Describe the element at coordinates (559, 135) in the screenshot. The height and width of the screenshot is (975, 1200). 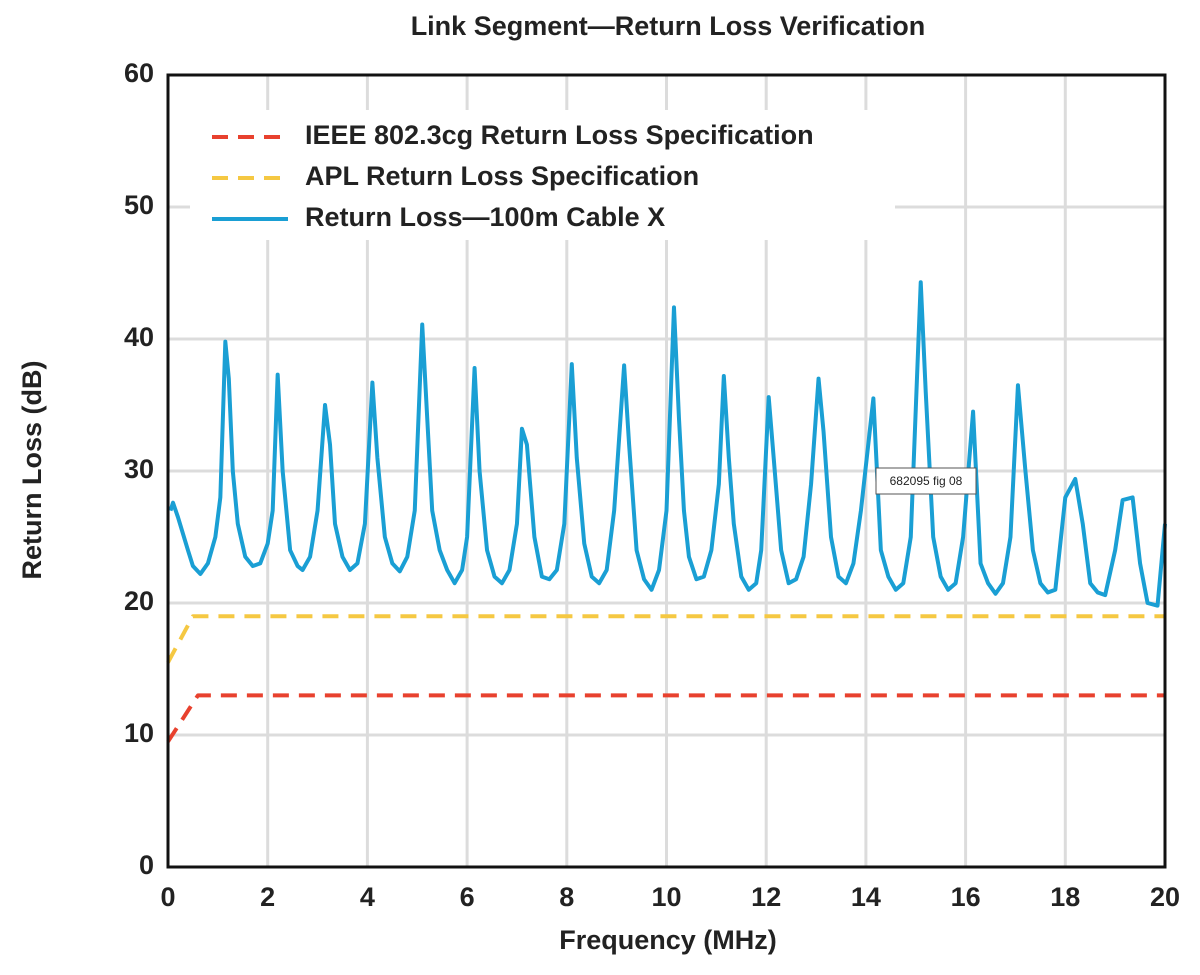
I see `legend-label: IEEE 802.3cg Return Loss Specification` at that location.